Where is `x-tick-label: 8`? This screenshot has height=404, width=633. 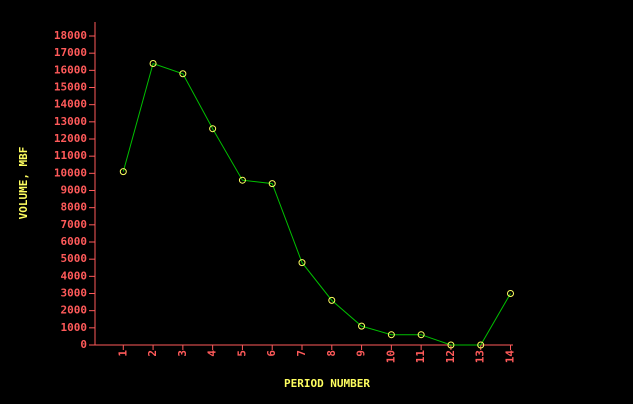
x-tick-label: 8 is located at coordinates (331, 353).